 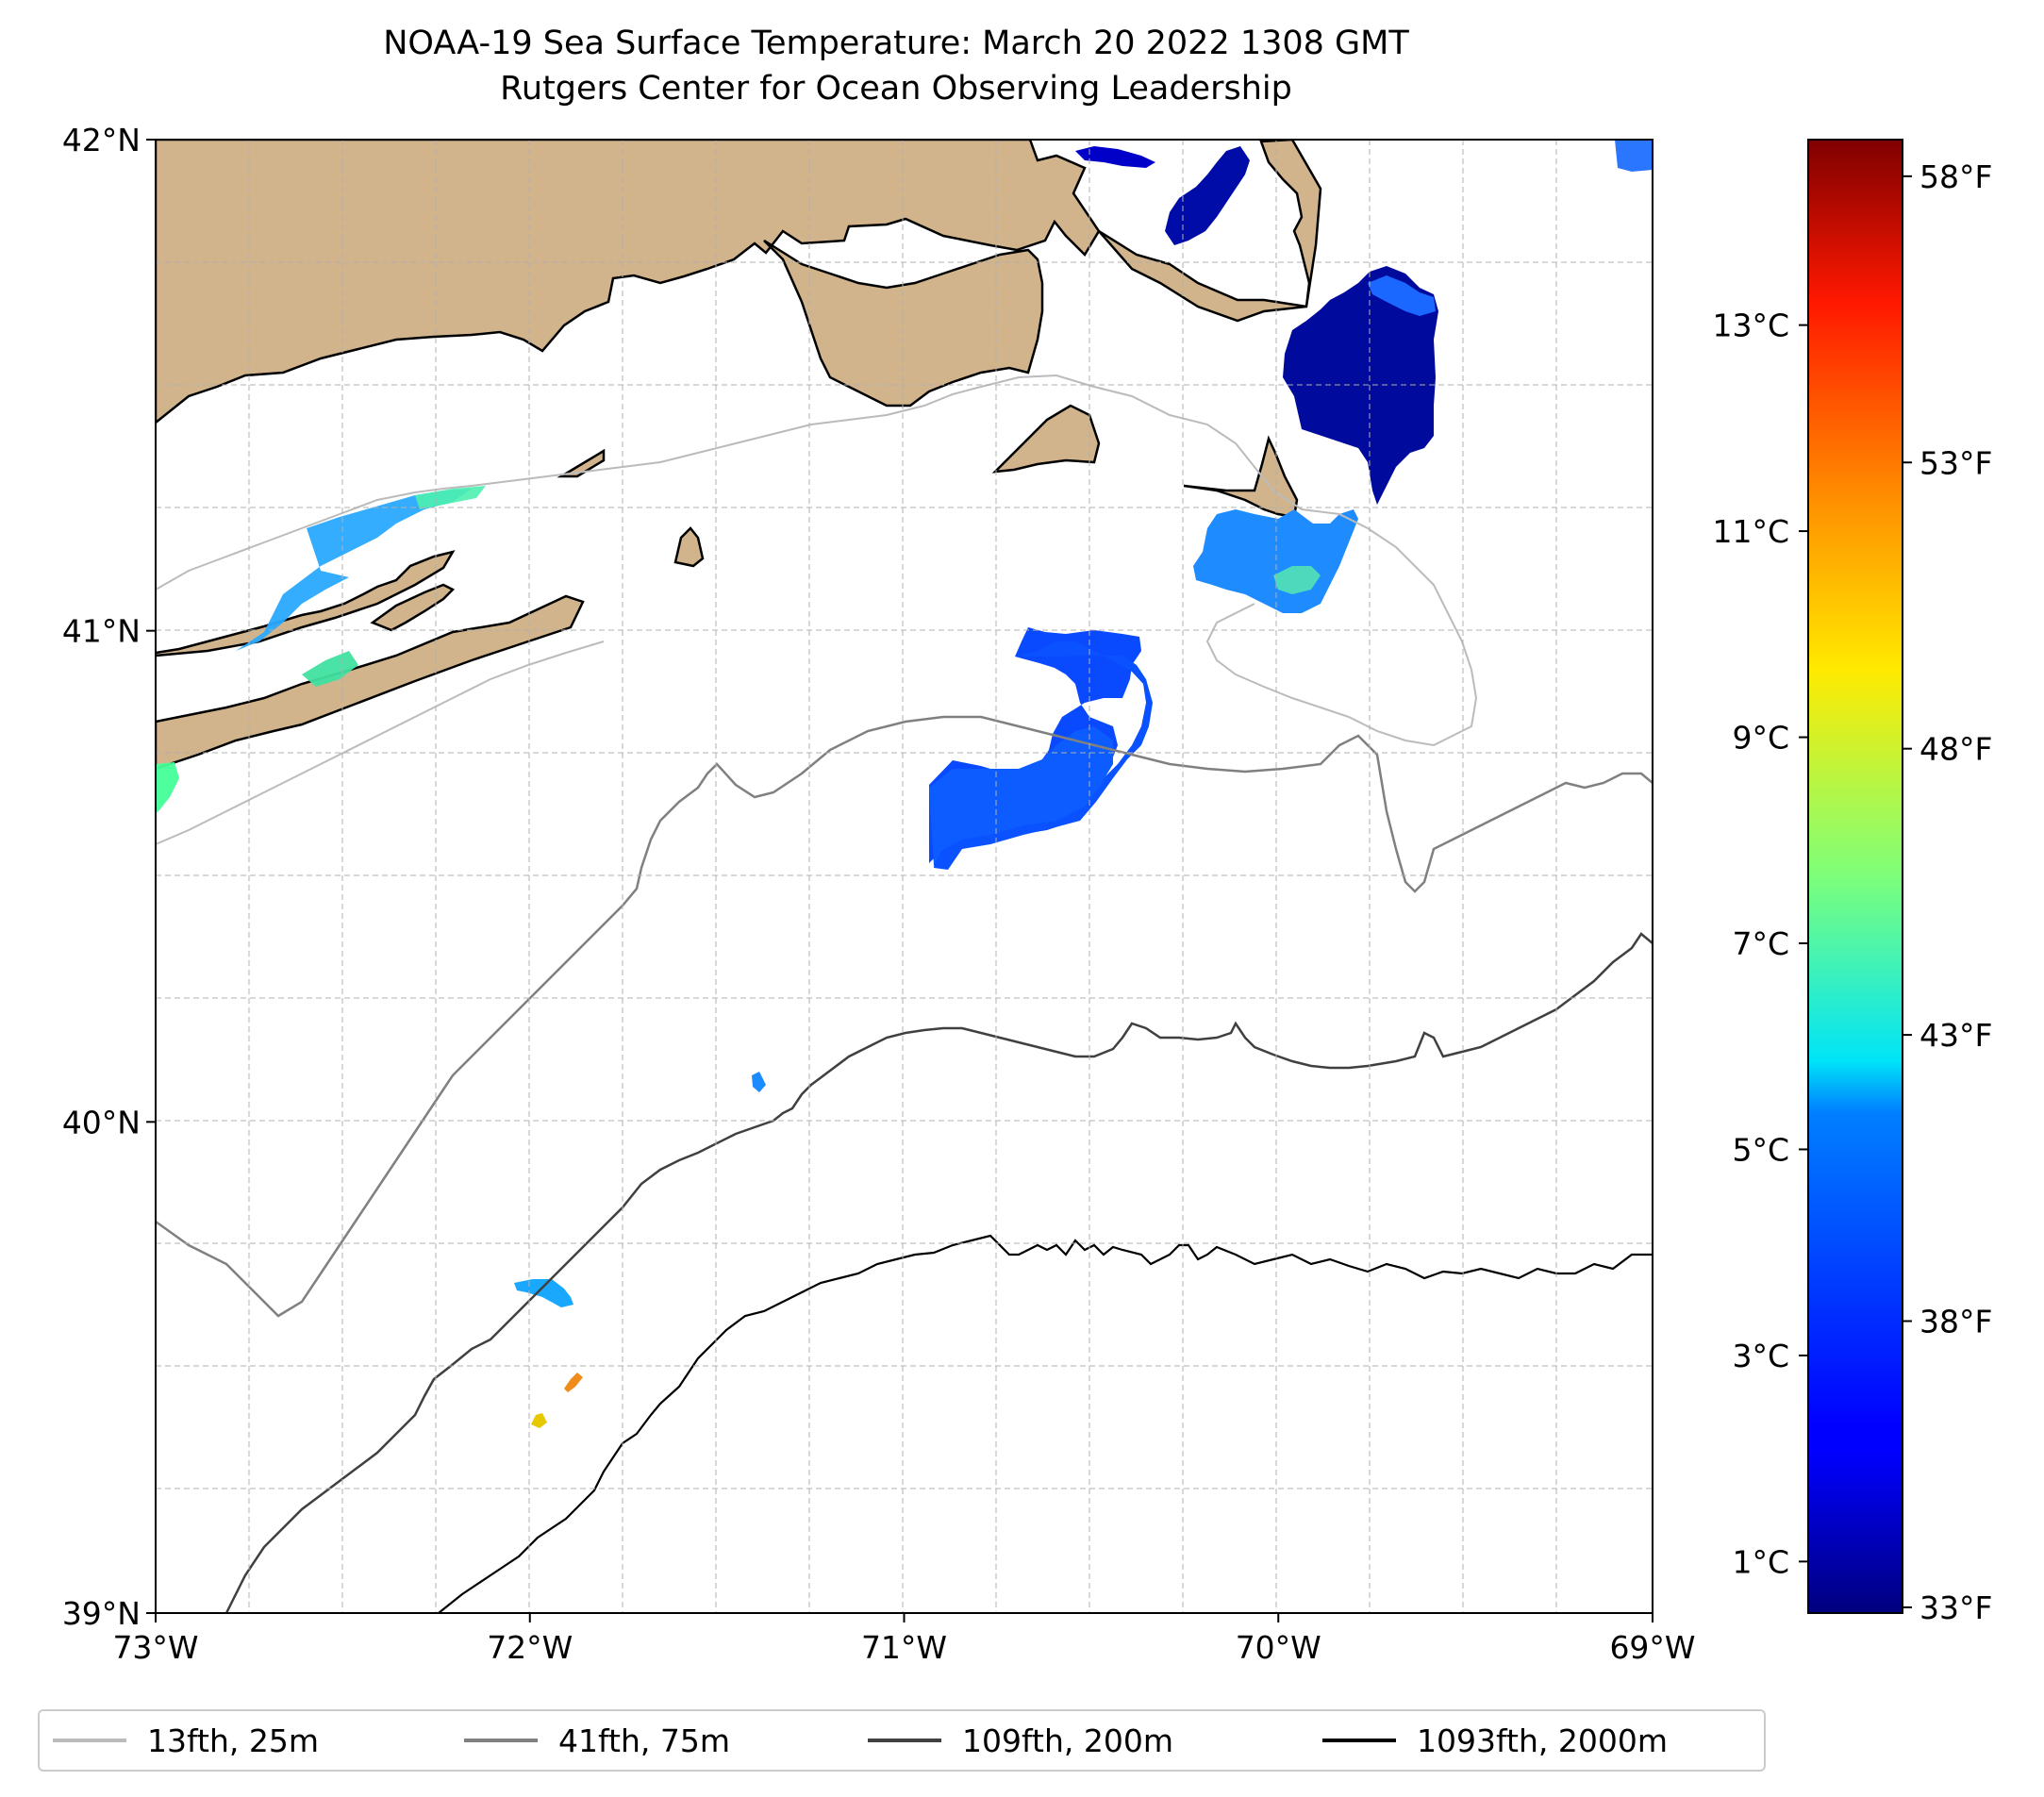 What do you see at coordinates (1761, 1149) in the screenshot?
I see `colorbar-celsius-label: 5°C` at bounding box center [1761, 1149].